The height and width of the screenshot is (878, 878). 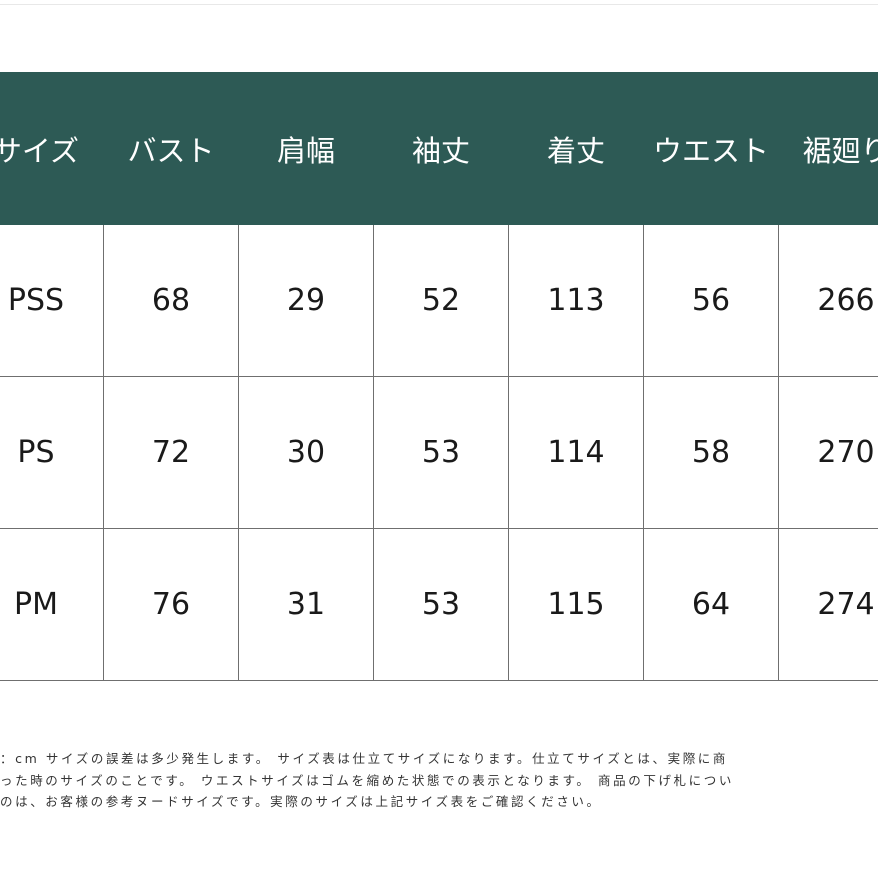 What do you see at coordinates (828, 452) in the screenshot?
I see `cell-hem: 270` at bounding box center [828, 452].